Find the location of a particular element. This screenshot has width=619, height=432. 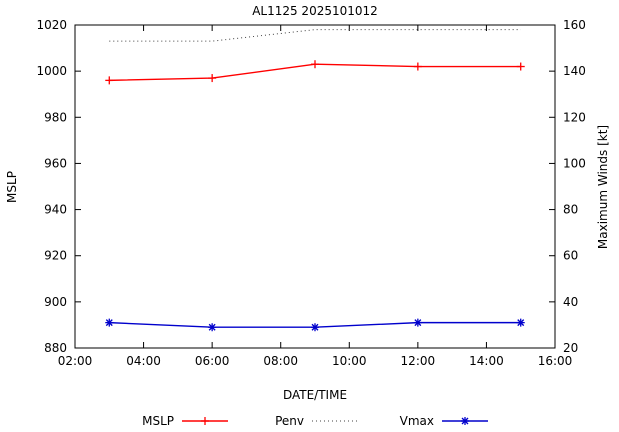

y-tick-label: 960 is located at coordinates (55, 163).